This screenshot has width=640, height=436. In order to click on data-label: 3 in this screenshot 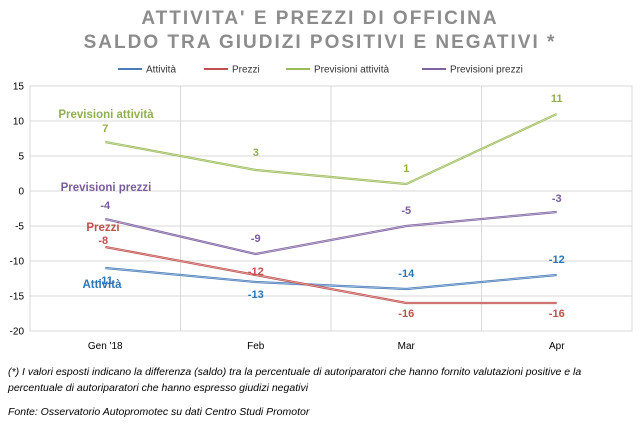, I will do `click(256, 153)`.